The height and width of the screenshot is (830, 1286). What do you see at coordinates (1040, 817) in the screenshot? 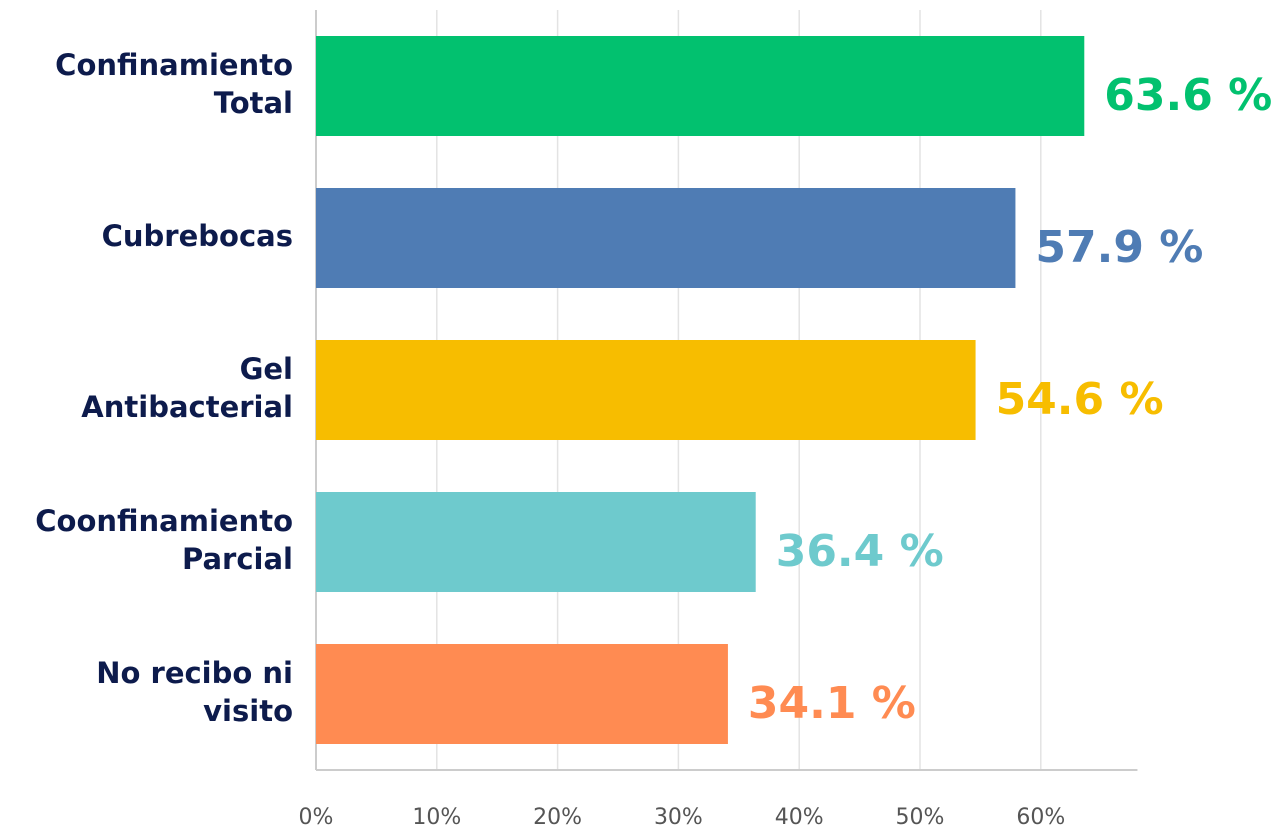
I see `x-tick-label: 60%` at bounding box center [1040, 817].